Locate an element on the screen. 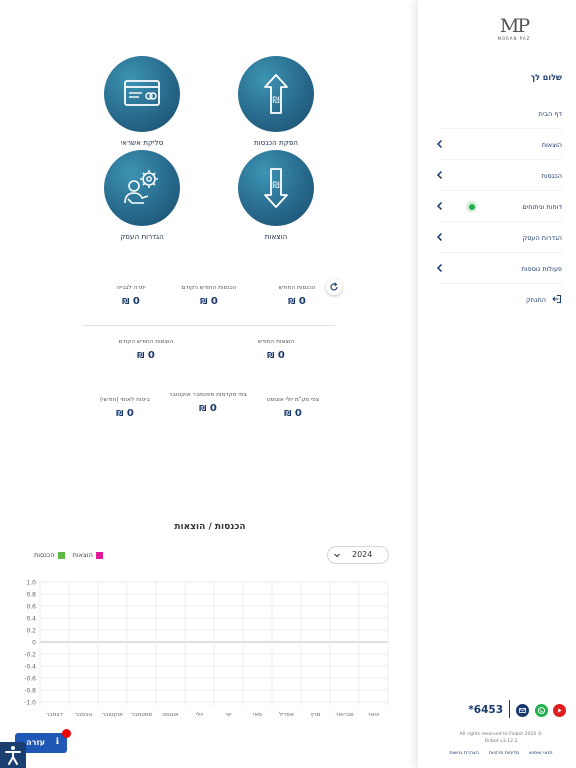 This screenshot has width=576, height=768. legend-swatch is located at coordinates (99, 555).